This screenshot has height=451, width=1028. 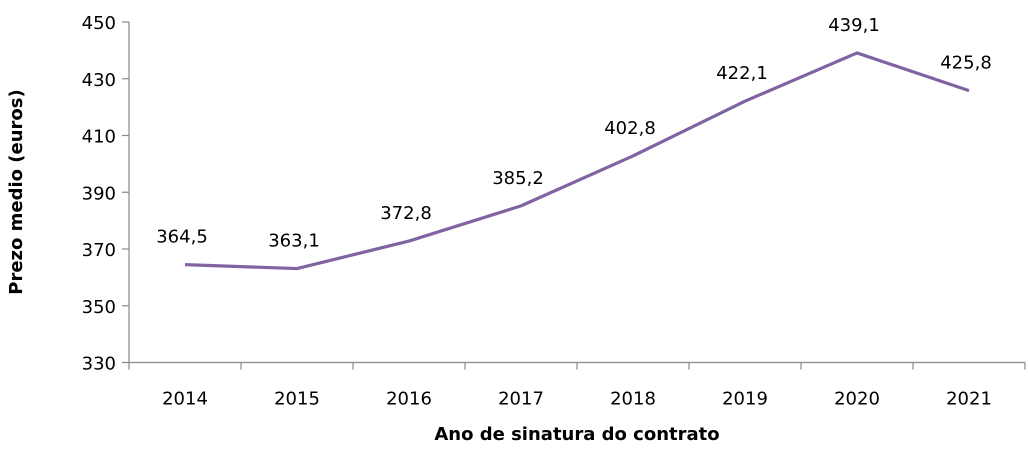 What do you see at coordinates (857, 399) in the screenshot?
I see `x-tick-label: 2020` at bounding box center [857, 399].